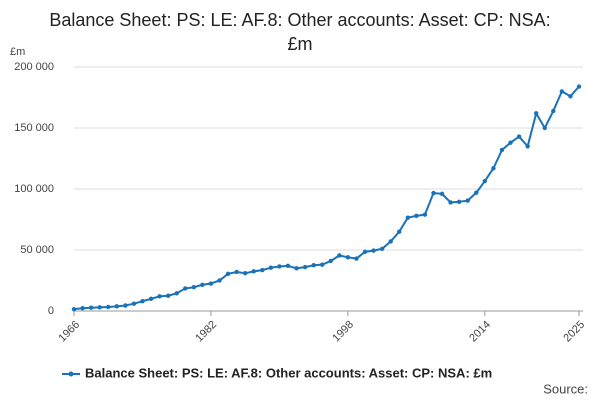 The image size is (600, 400). What do you see at coordinates (574, 332) in the screenshot?
I see `x-tick-label: 2025` at bounding box center [574, 332].